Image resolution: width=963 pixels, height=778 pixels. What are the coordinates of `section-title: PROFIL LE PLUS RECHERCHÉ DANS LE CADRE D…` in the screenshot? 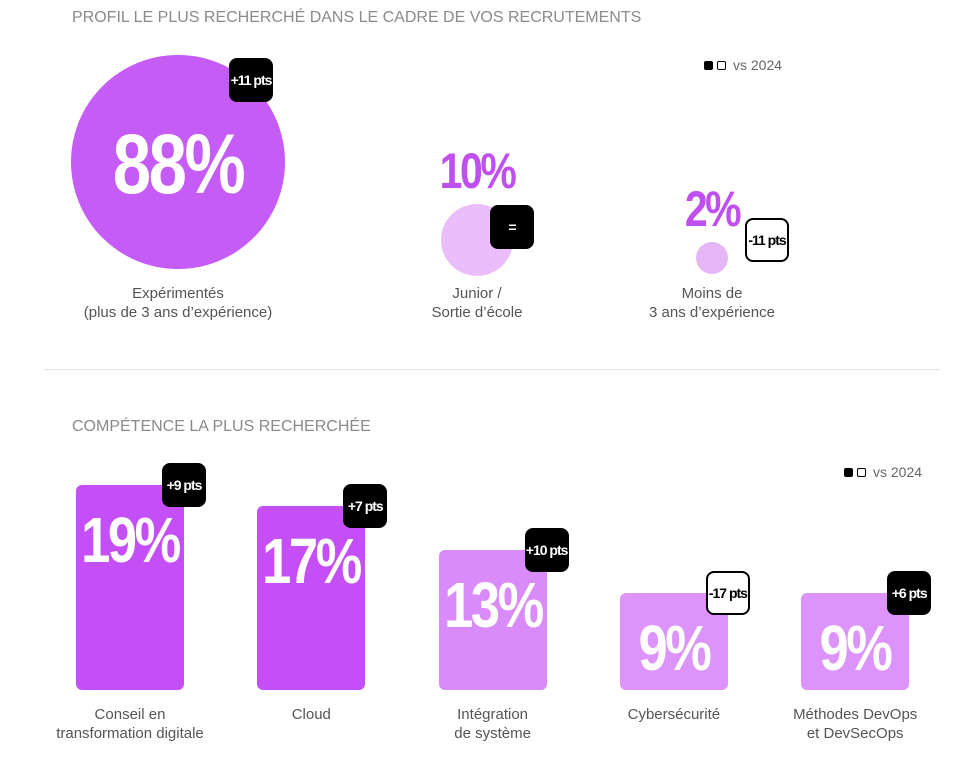 It's located at (357, 17).